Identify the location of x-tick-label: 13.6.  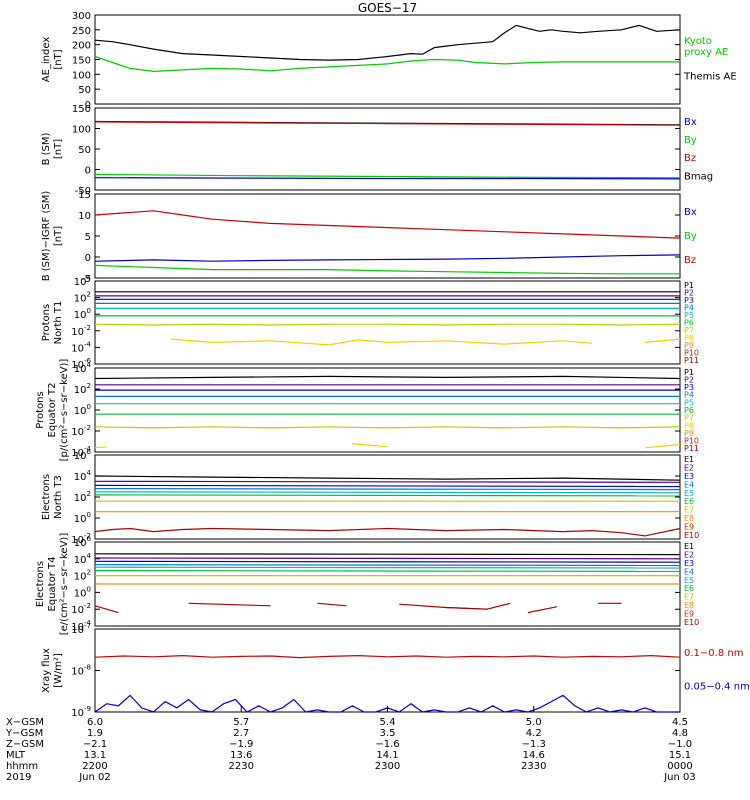
(241, 755).